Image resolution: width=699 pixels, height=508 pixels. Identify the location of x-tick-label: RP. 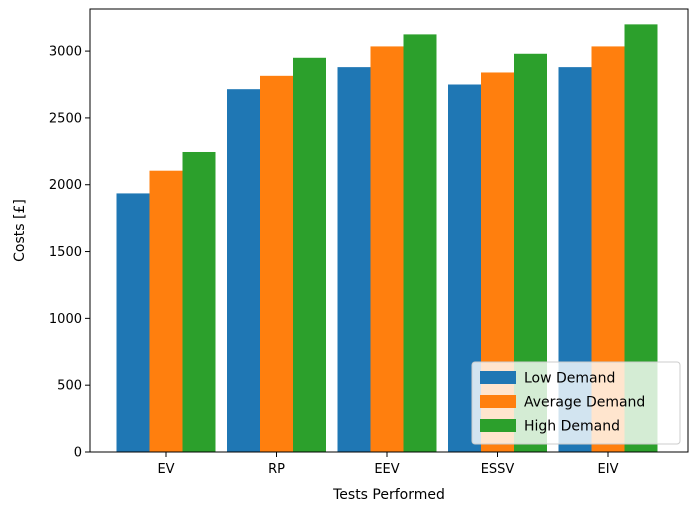
(276, 469).